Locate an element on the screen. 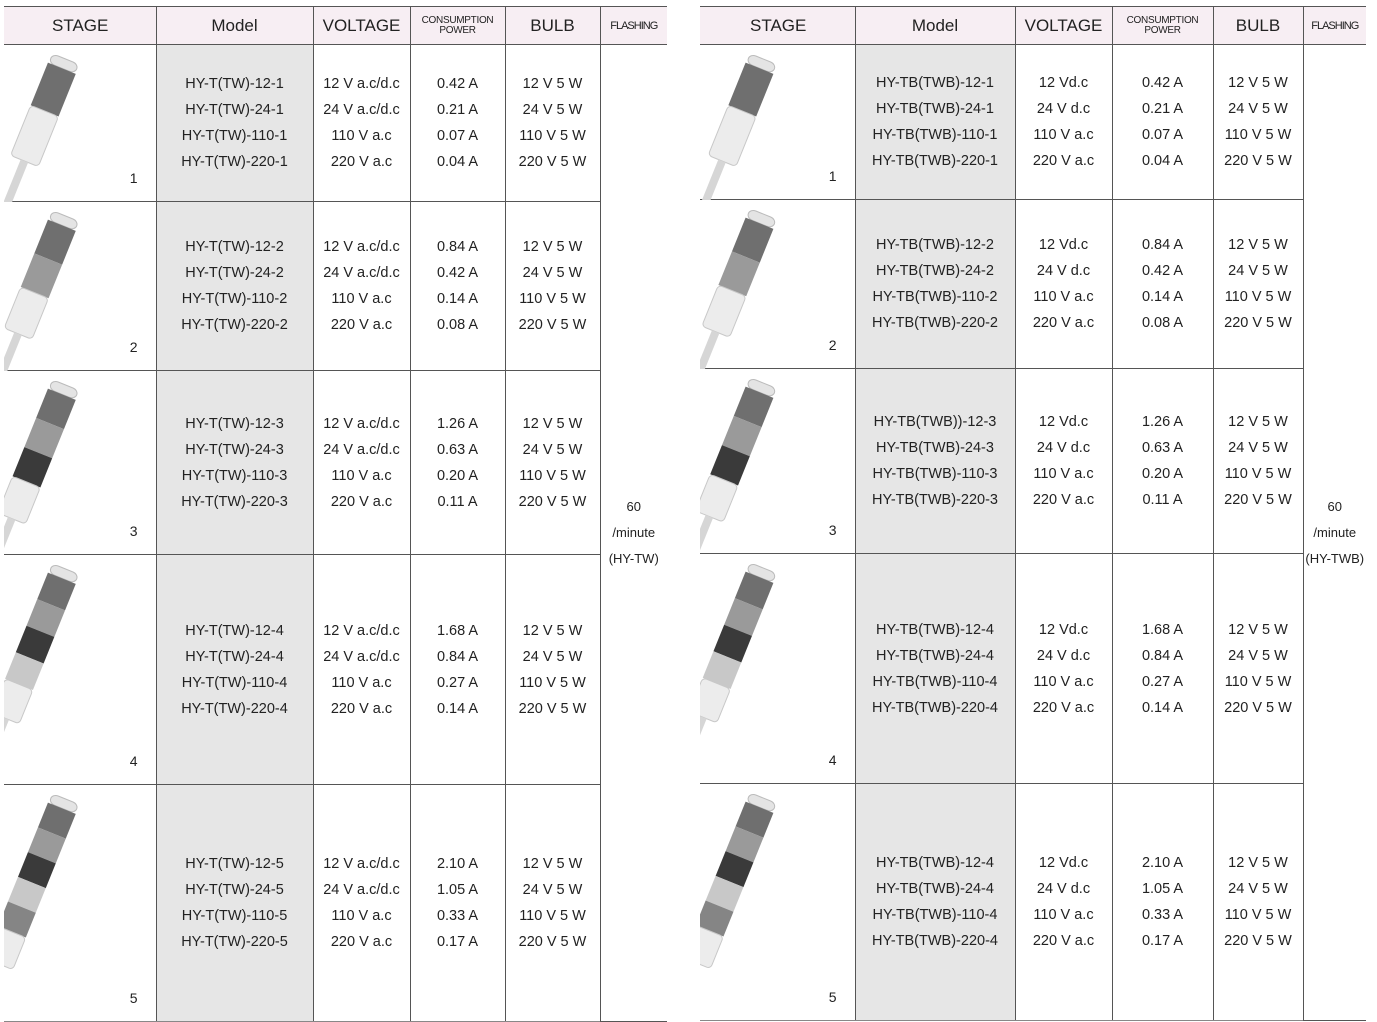 The width and height of the screenshot is (1377, 1022). models-line: HY-T(TW)-110-3 is located at coordinates (235, 476).